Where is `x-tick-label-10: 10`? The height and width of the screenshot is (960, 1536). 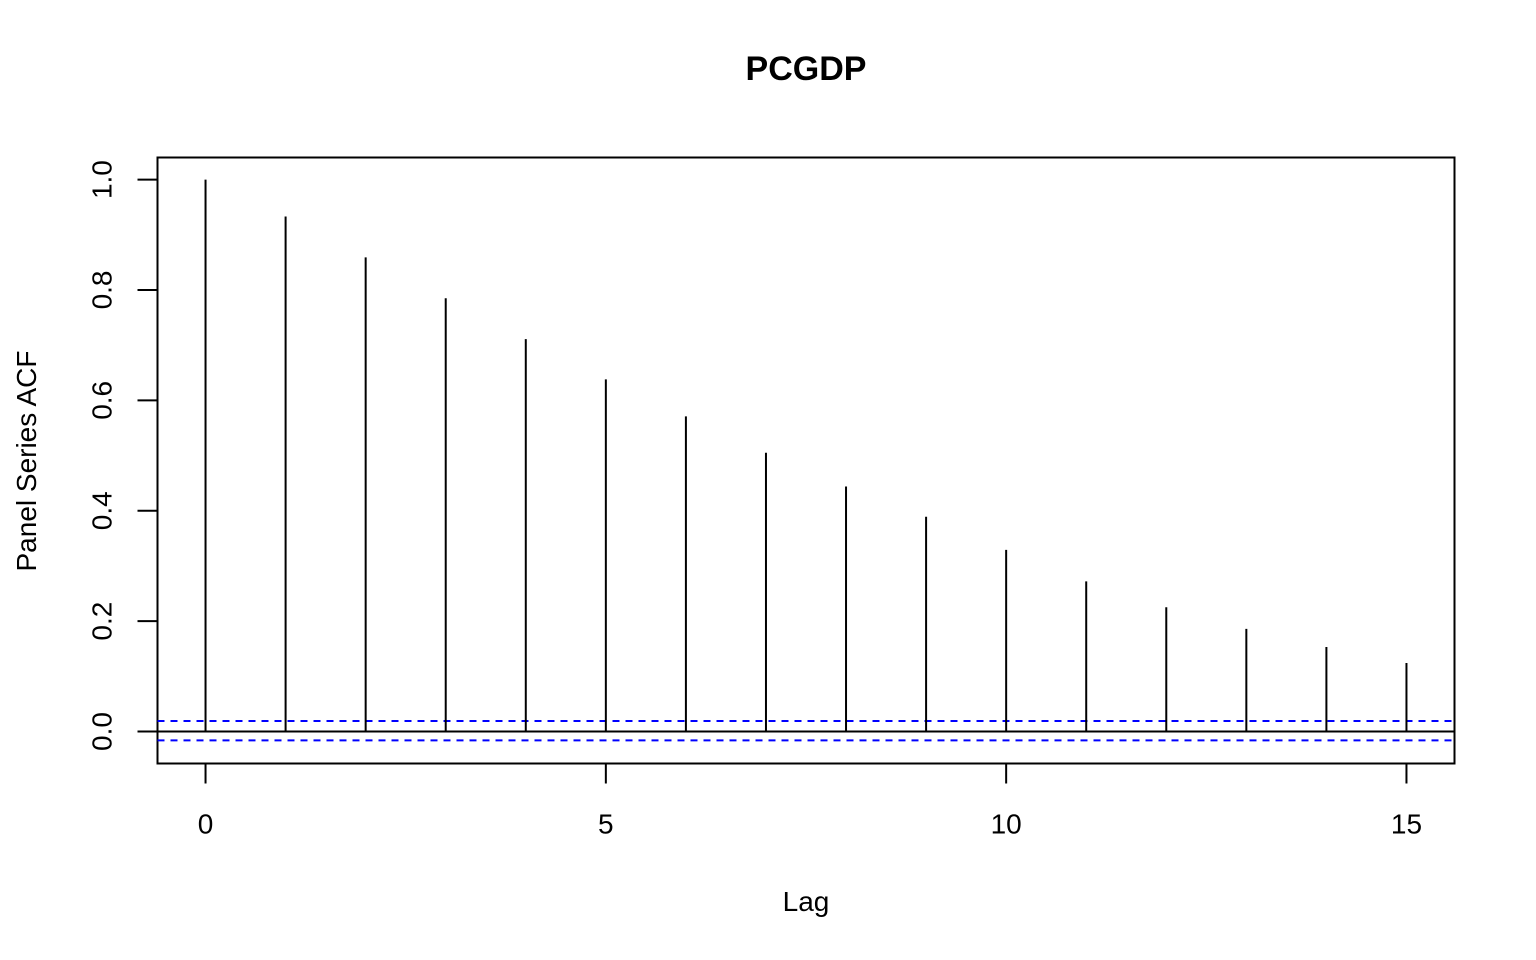
x-tick-label-10: 10 is located at coordinates (1006, 824).